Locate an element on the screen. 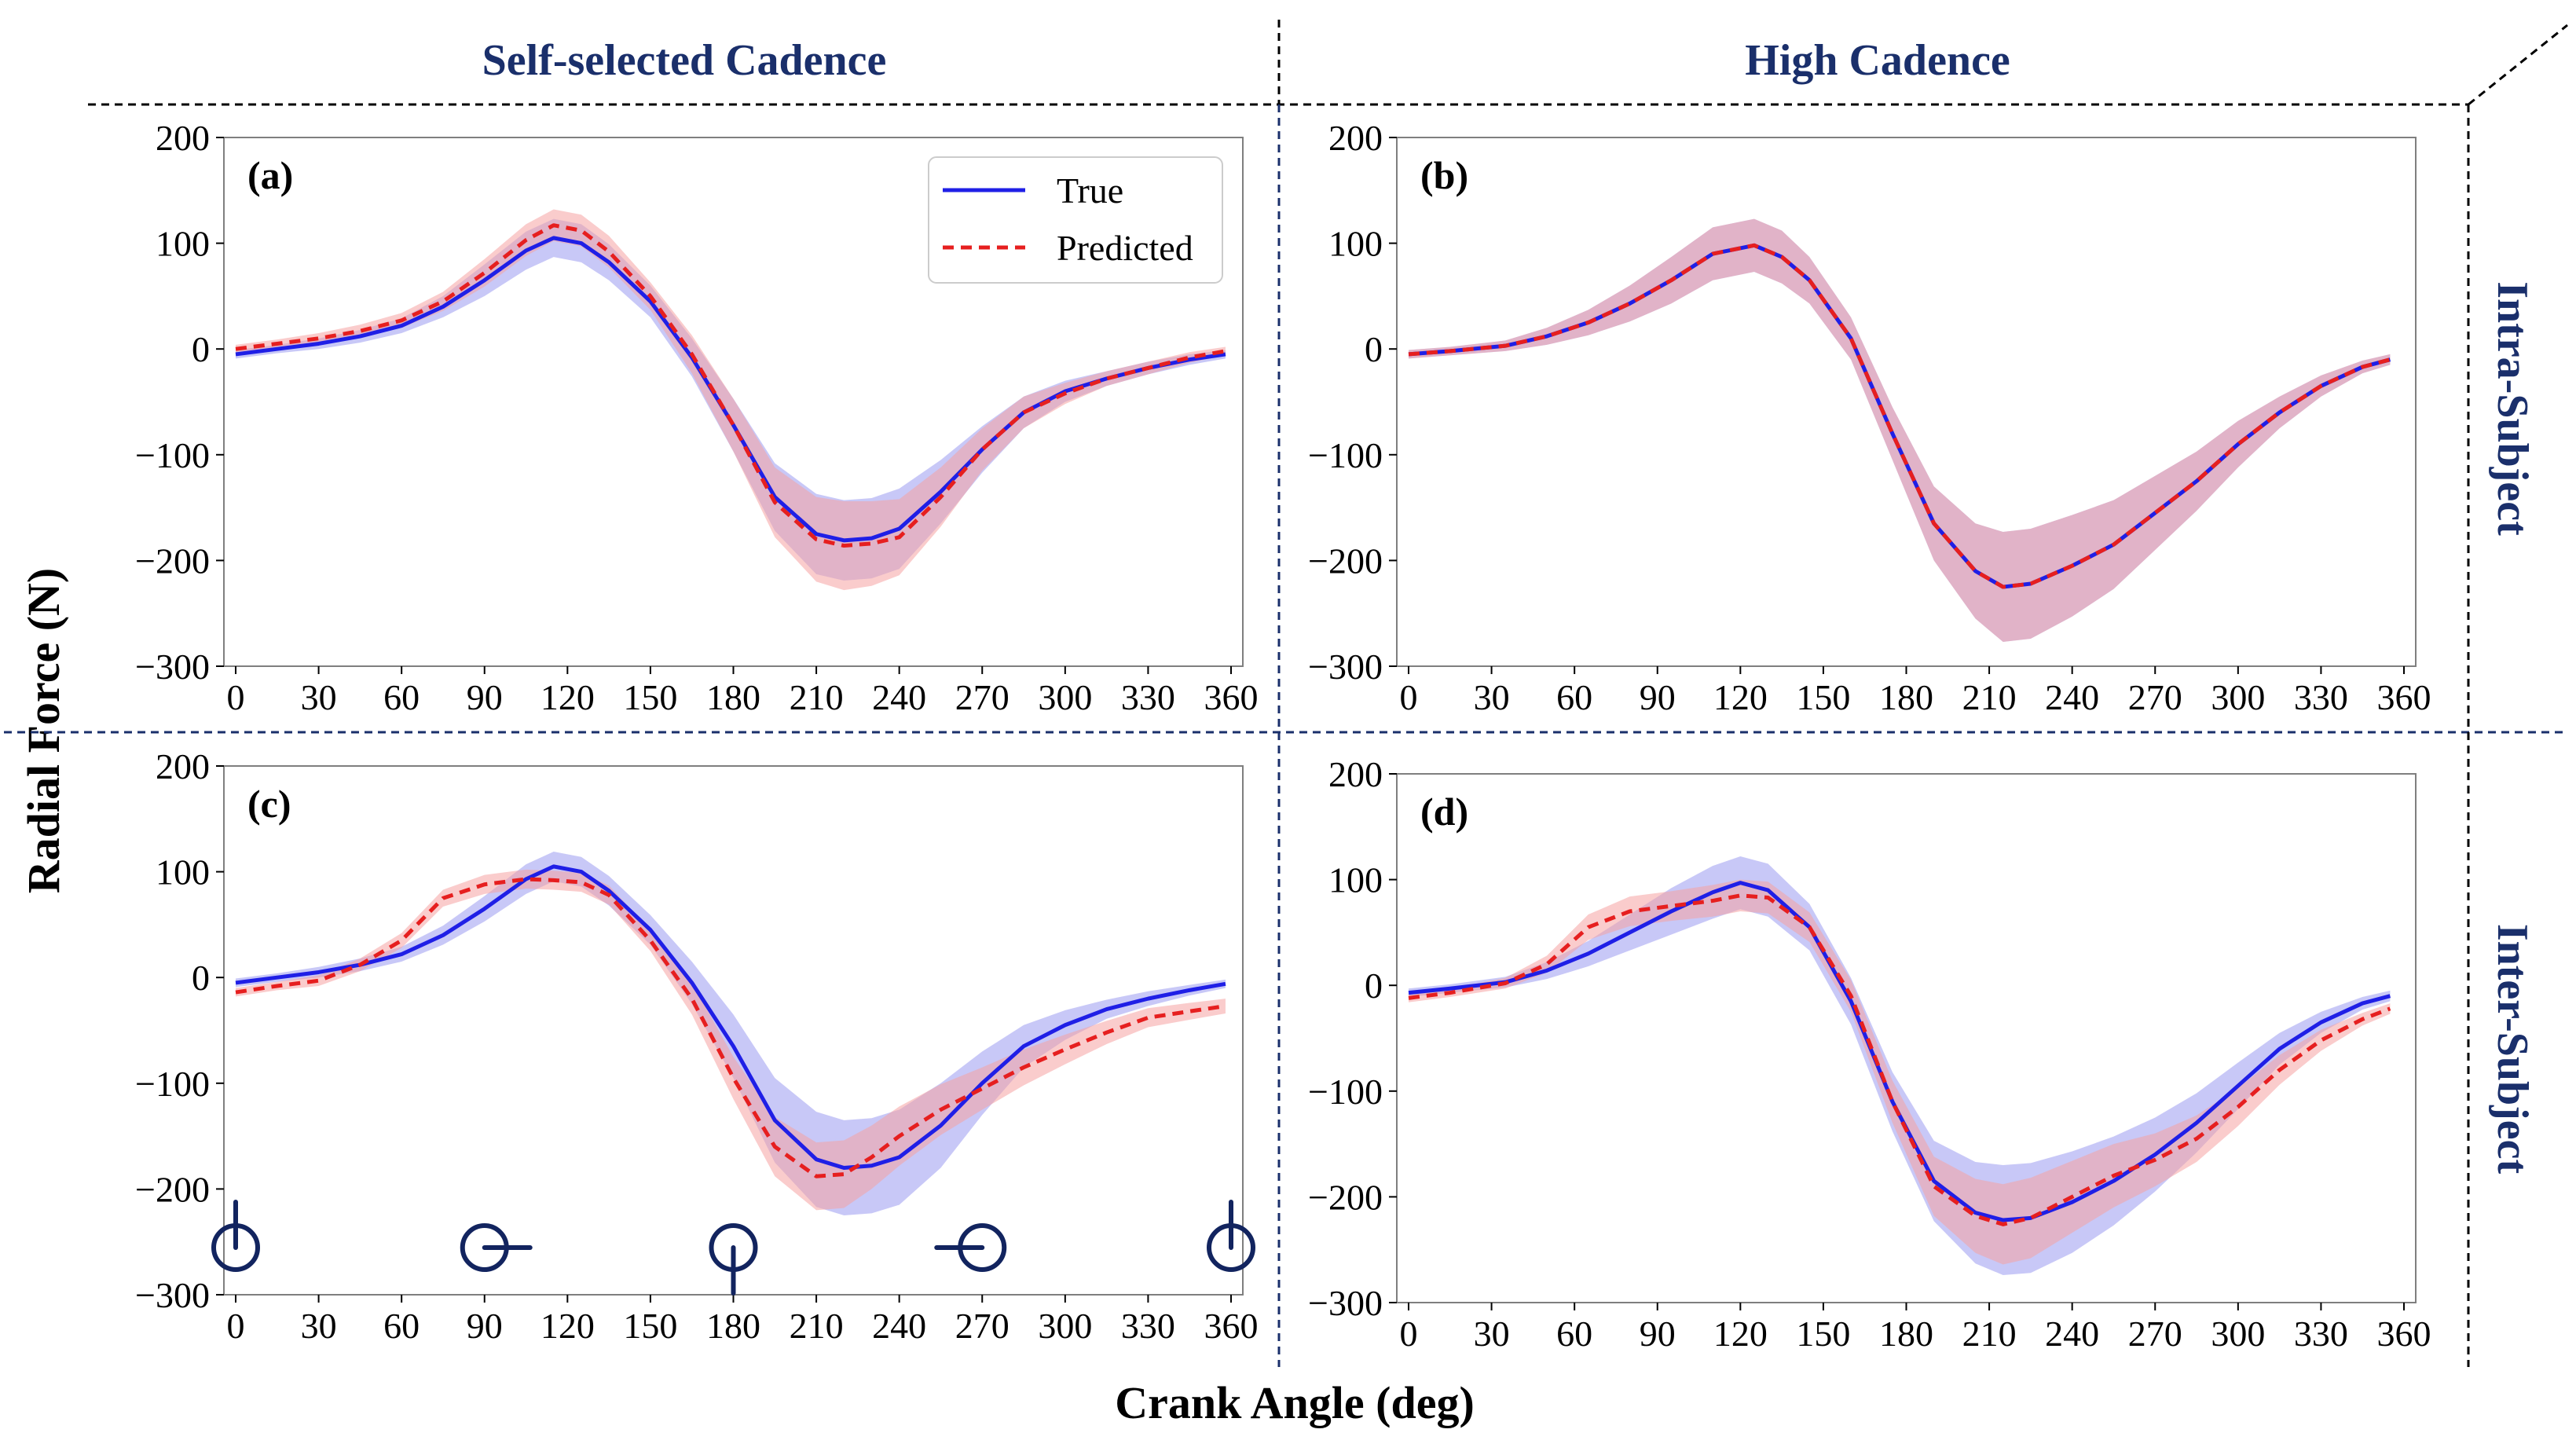  panel-label: (a) is located at coordinates (270, 175).